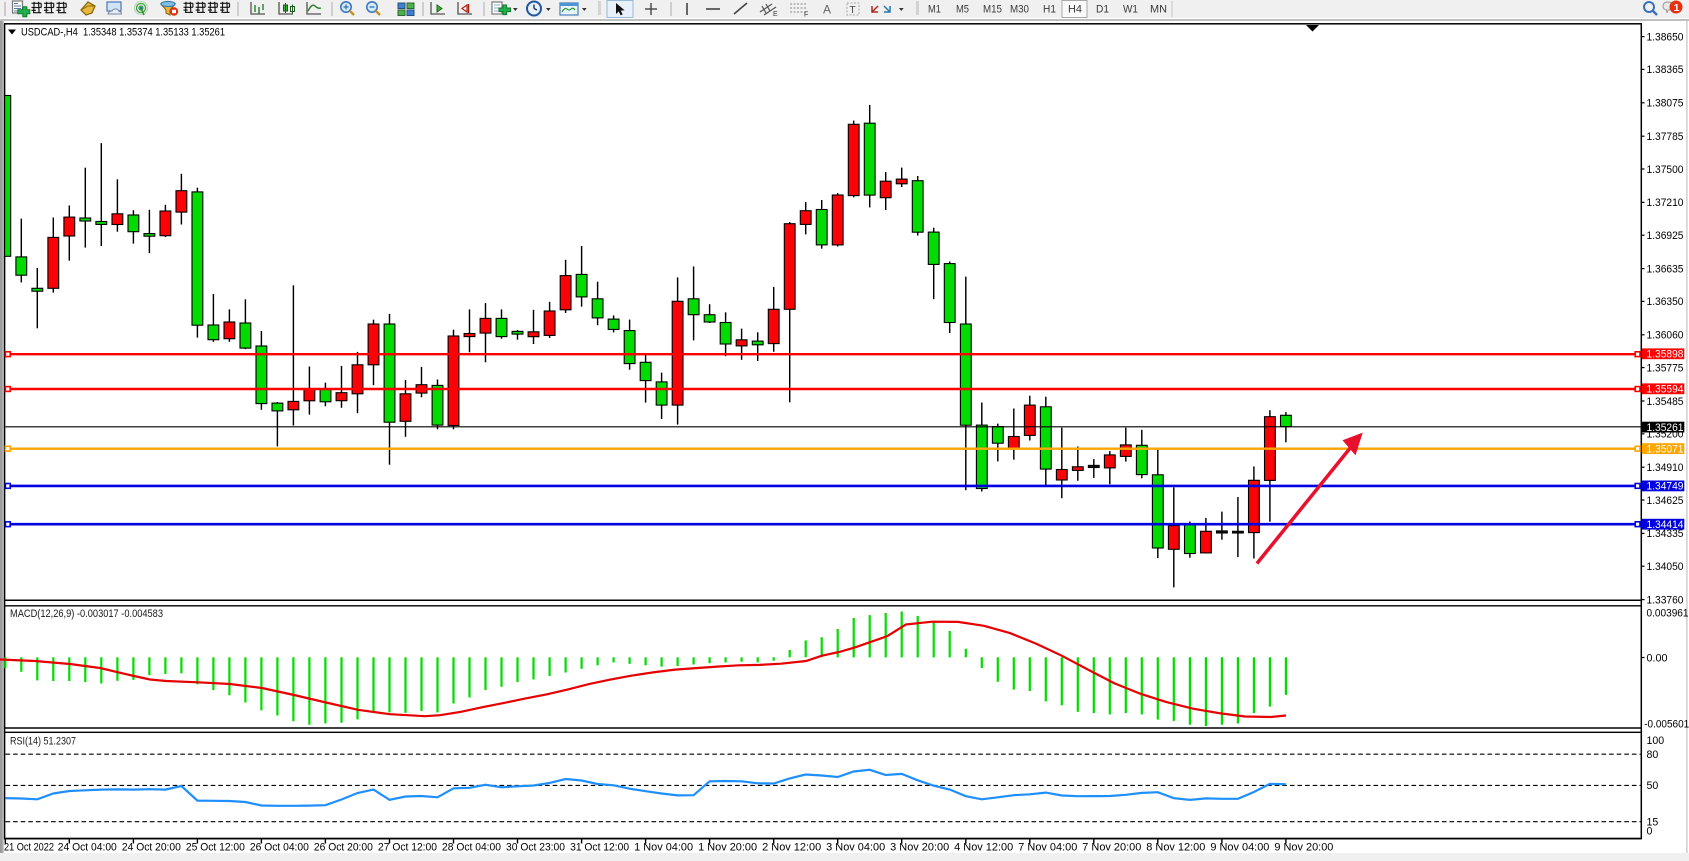 Image resolution: width=1689 pixels, height=861 pixels. What do you see at coordinates (1665, 487) in the screenshot?
I see `svg-text: 1.34749` at bounding box center [1665, 487].